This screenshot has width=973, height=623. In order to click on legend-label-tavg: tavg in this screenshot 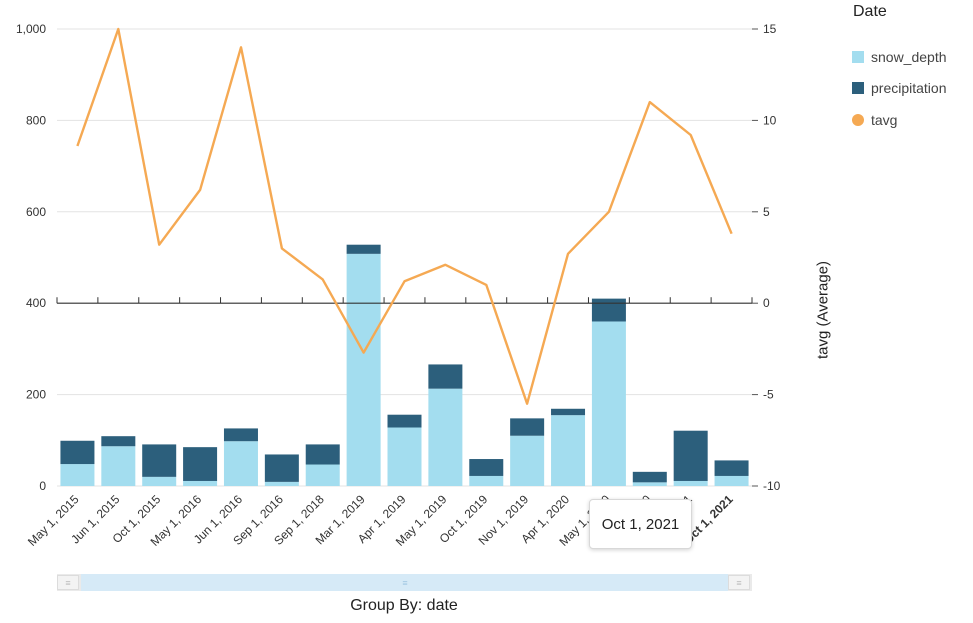, I will do `click(884, 119)`.